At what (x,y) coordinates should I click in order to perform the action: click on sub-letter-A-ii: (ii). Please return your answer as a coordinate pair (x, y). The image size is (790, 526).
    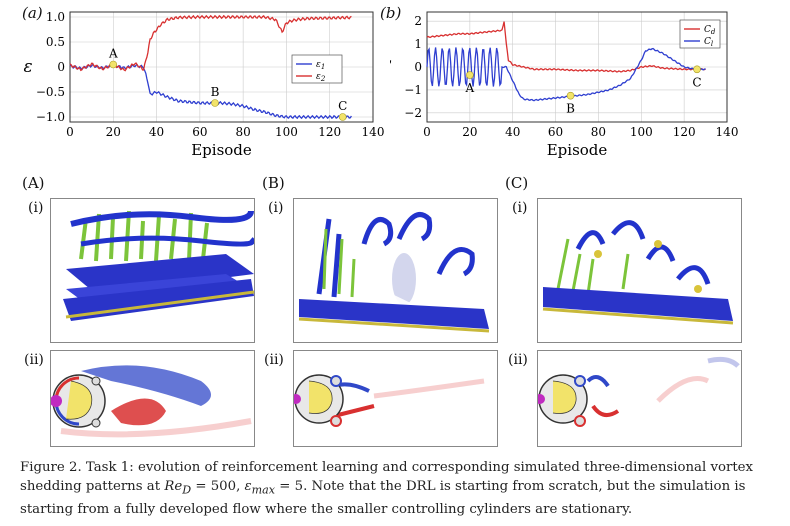
    Looking at the image, I should click on (34, 360).